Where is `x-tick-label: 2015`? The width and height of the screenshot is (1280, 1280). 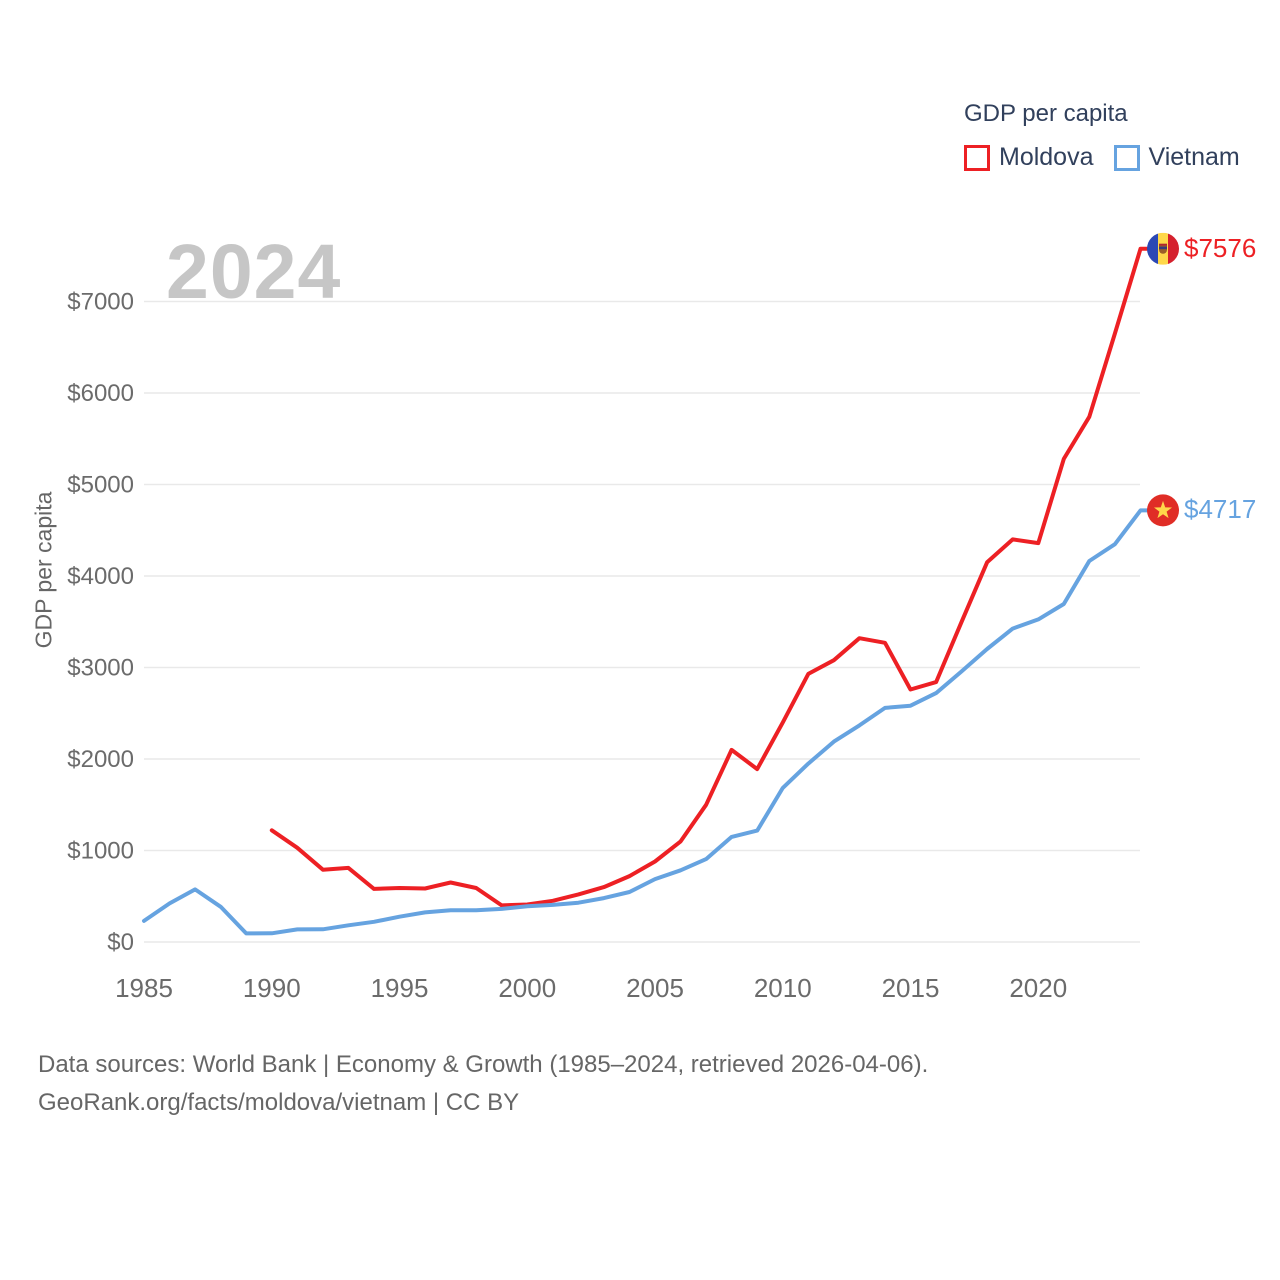
x-tick-label: 2015 is located at coordinates (911, 988).